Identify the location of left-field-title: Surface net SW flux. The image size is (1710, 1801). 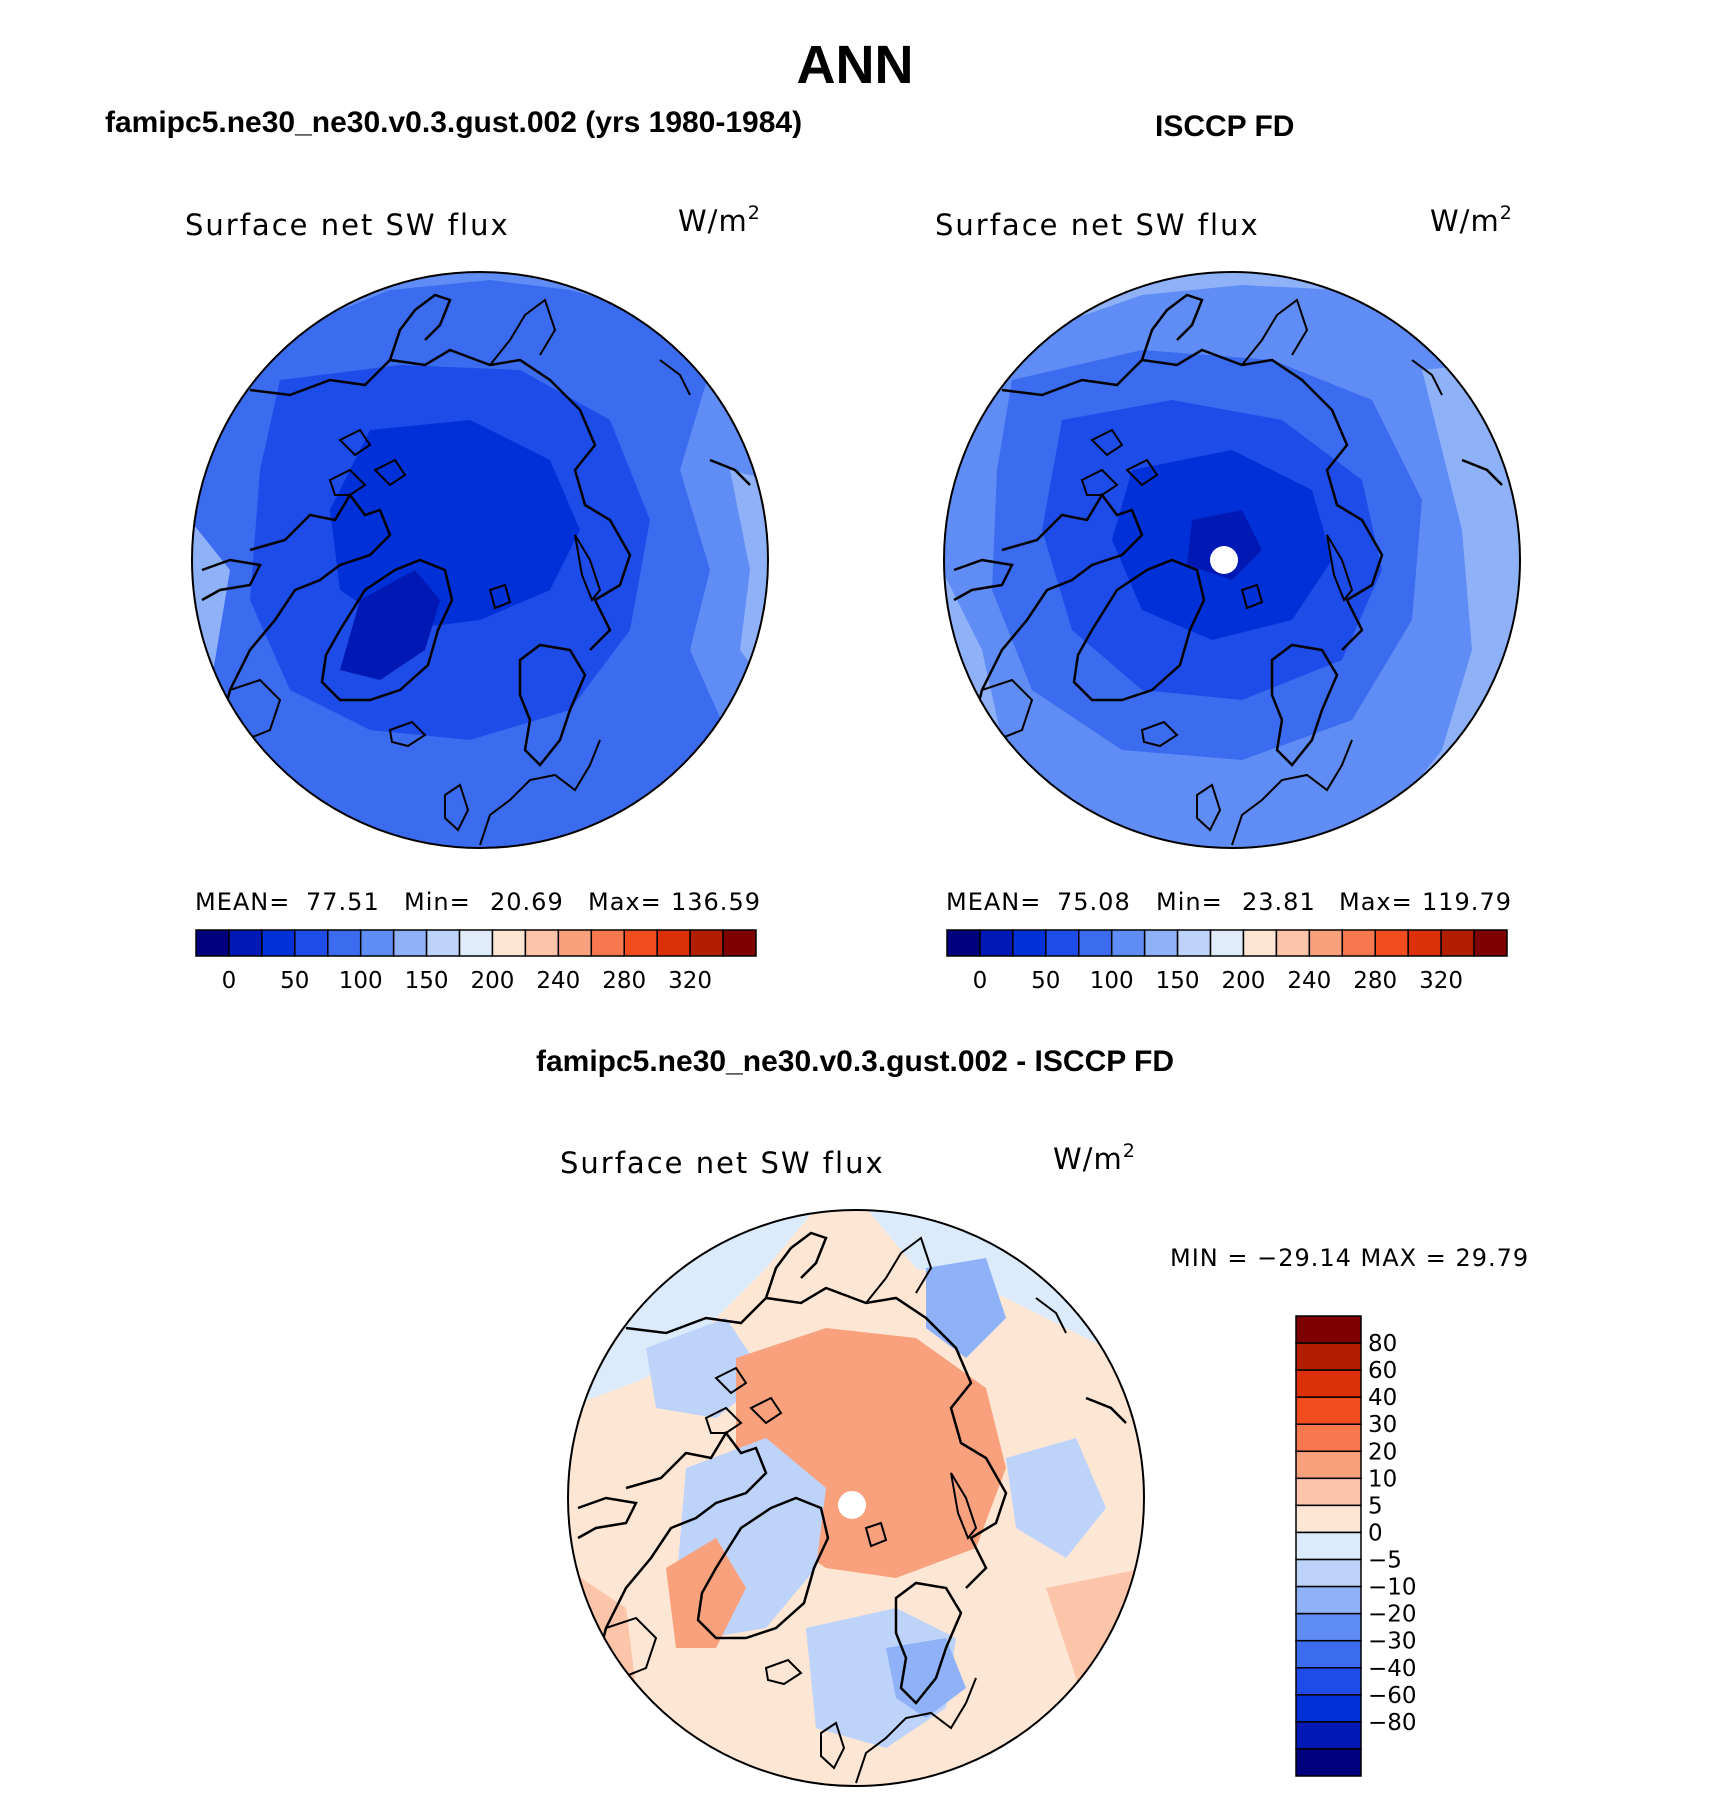
(347, 225).